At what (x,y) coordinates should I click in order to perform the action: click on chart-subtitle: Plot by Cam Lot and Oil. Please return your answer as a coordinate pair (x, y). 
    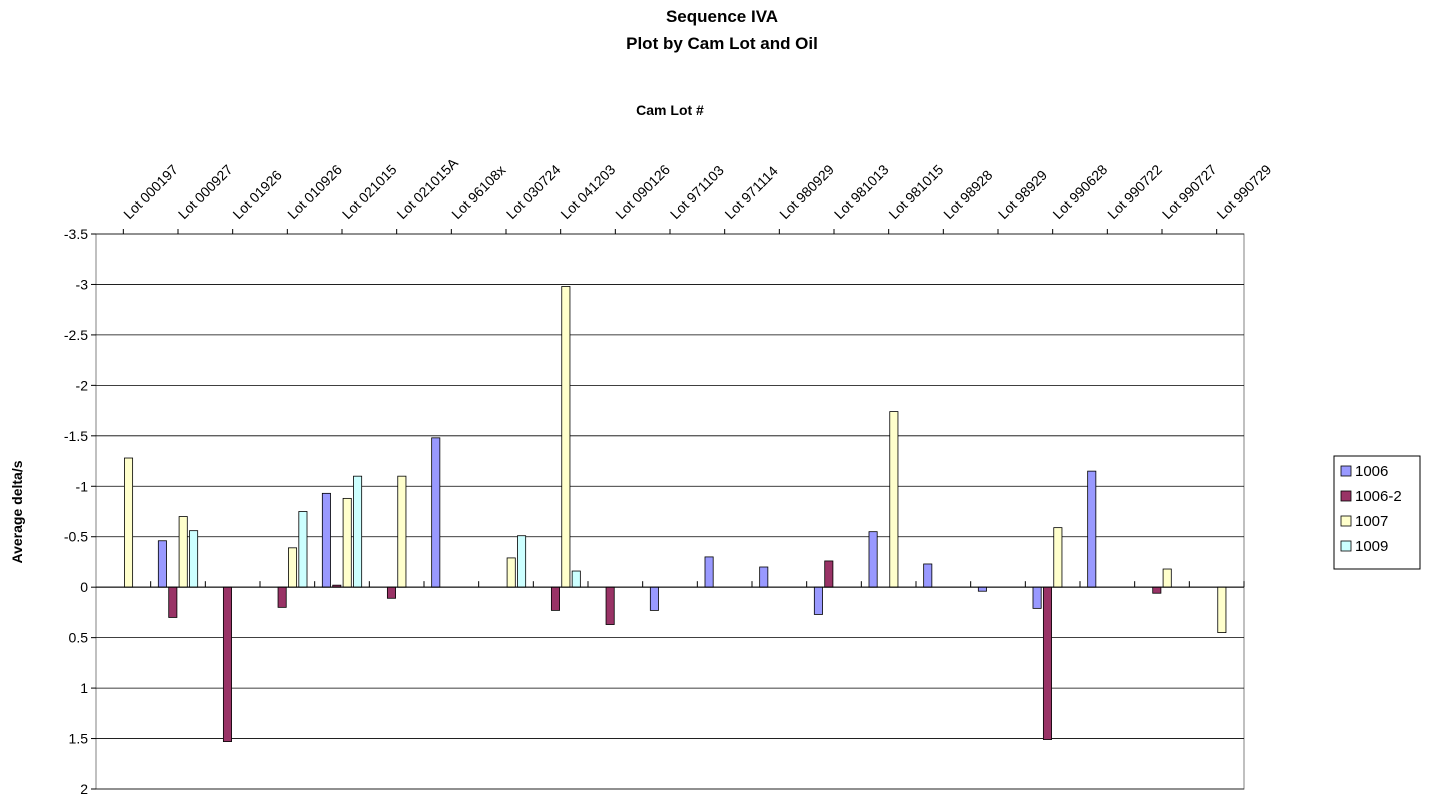
    Looking at the image, I should click on (722, 43).